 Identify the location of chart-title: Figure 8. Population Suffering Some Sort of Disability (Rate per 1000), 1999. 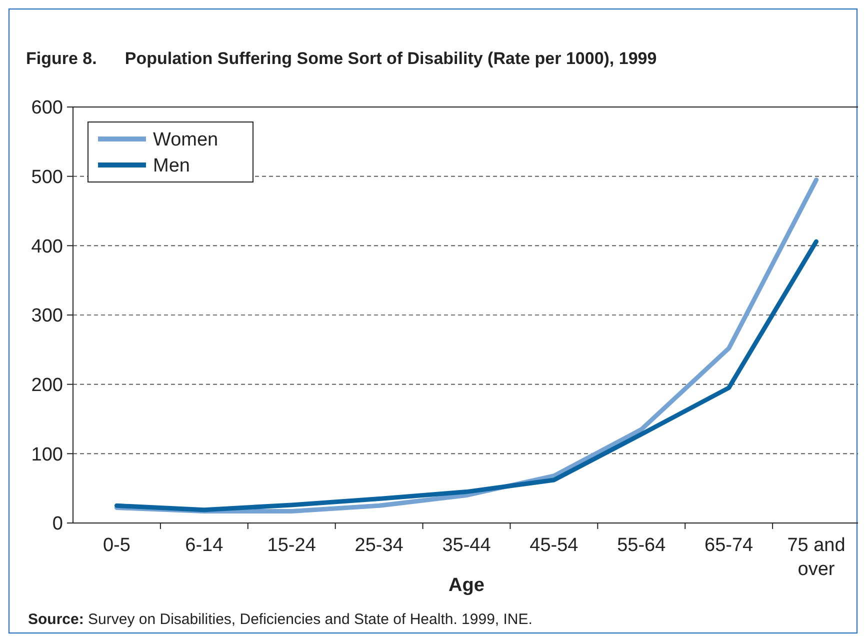
(341, 58).